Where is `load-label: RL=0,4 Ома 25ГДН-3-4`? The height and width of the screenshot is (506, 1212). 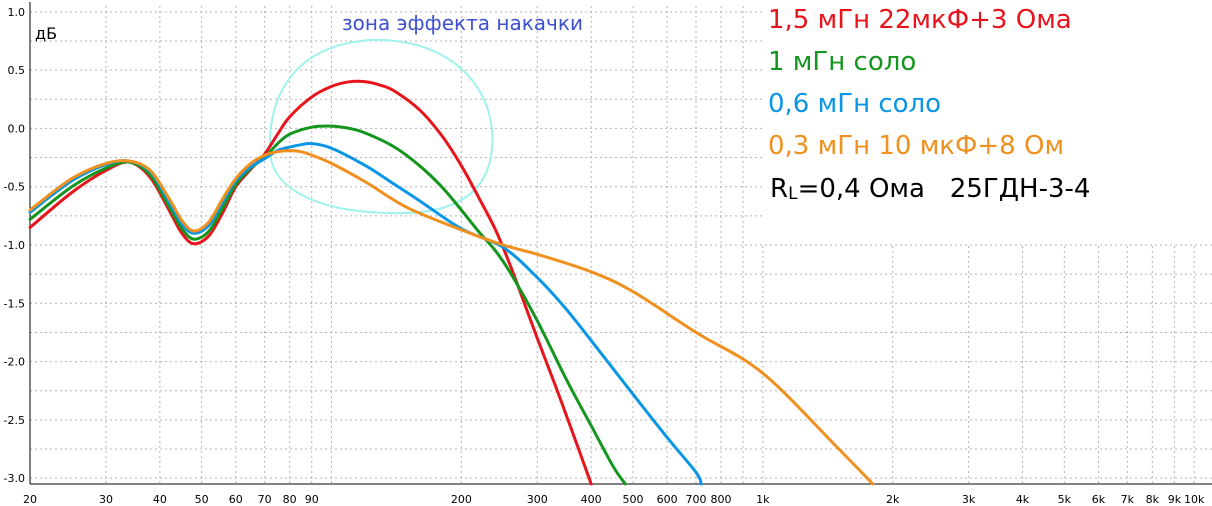 load-label: RL=0,4 Ома 25ГДН-3-4 is located at coordinates (930, 189).